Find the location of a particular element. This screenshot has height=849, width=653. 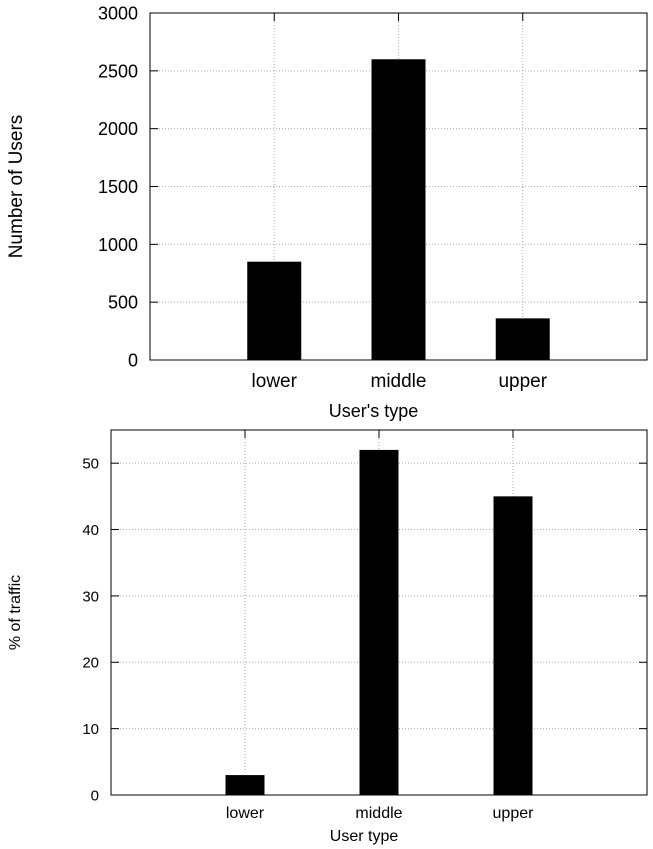

y-tick-label: 40 is located at coordinates (90, 530).